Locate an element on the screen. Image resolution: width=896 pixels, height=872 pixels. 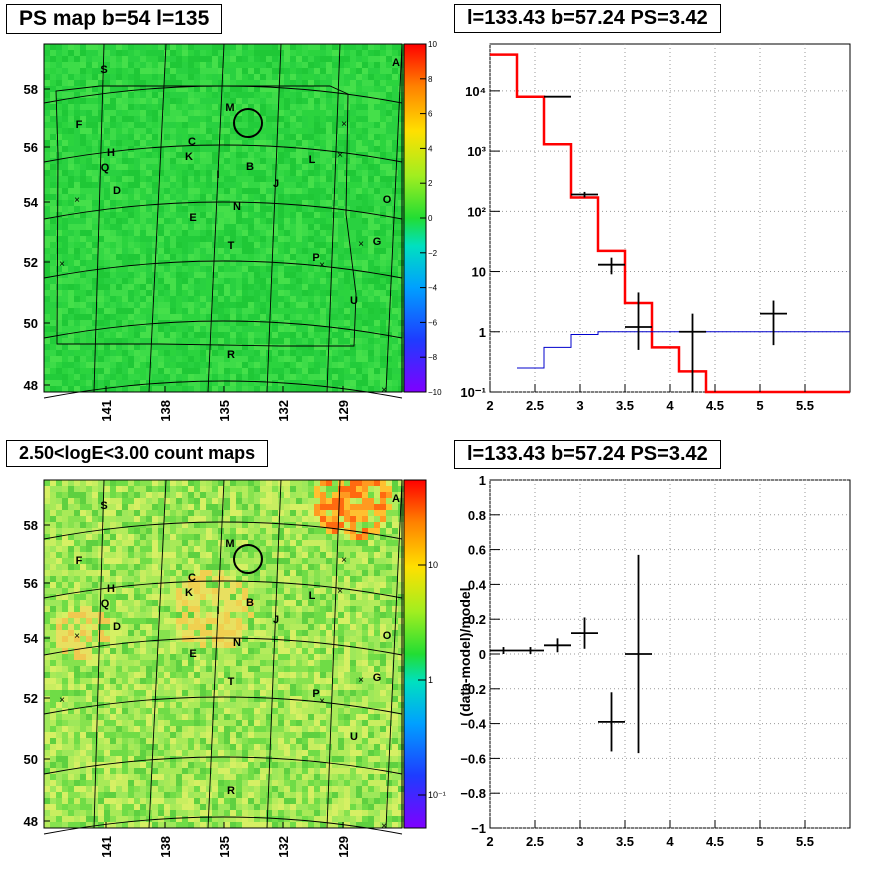
lon-tick-label: 132 is located at coordinates (283, 411).